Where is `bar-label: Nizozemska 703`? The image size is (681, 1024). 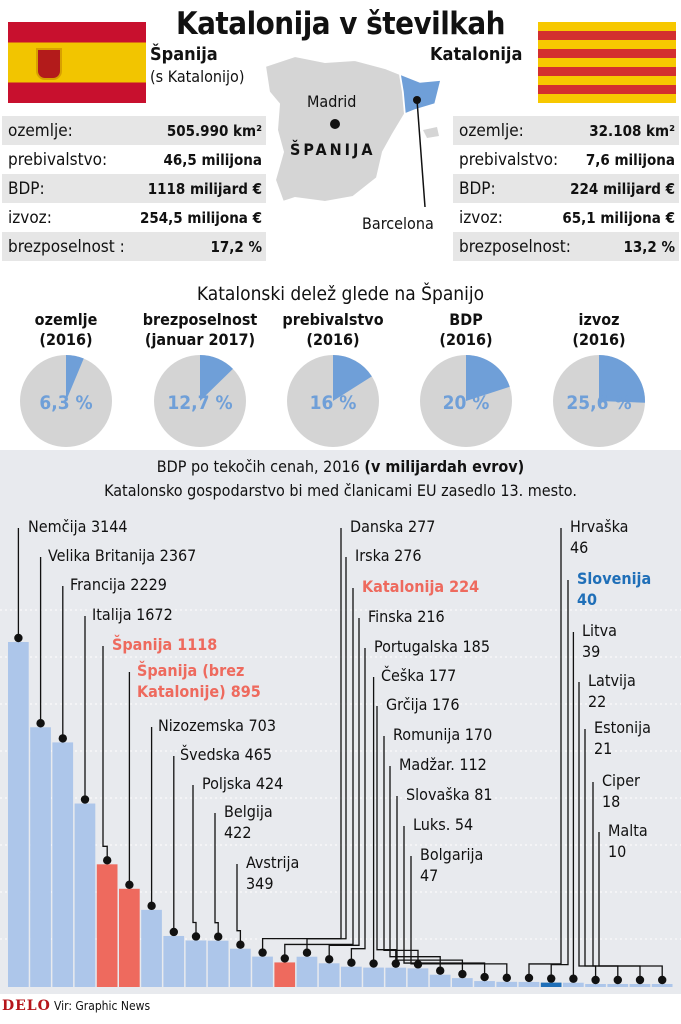 bar-label: Nizozemska 703 is located at coordinates (217, 725).